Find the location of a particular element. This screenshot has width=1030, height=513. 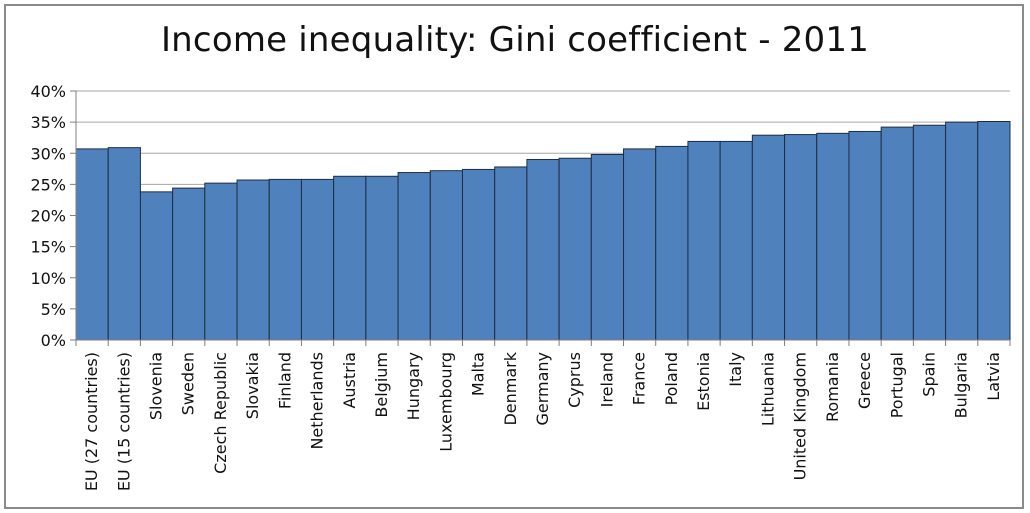

x-tick-label: Belgium is located at coordinates (381, 385).